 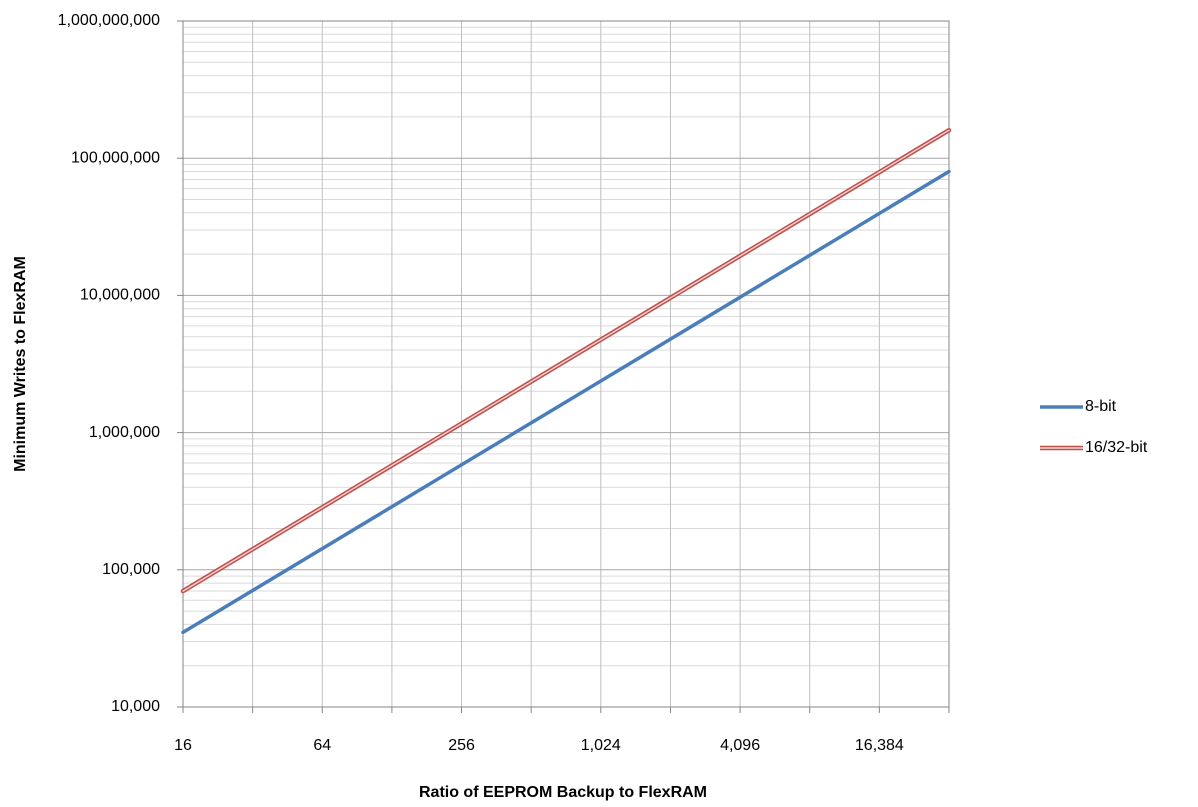 What do you see at coordinates (740, 745) in the screenshot?
I see `x-tick-label: 4,096` at bounding box center [740, 745].